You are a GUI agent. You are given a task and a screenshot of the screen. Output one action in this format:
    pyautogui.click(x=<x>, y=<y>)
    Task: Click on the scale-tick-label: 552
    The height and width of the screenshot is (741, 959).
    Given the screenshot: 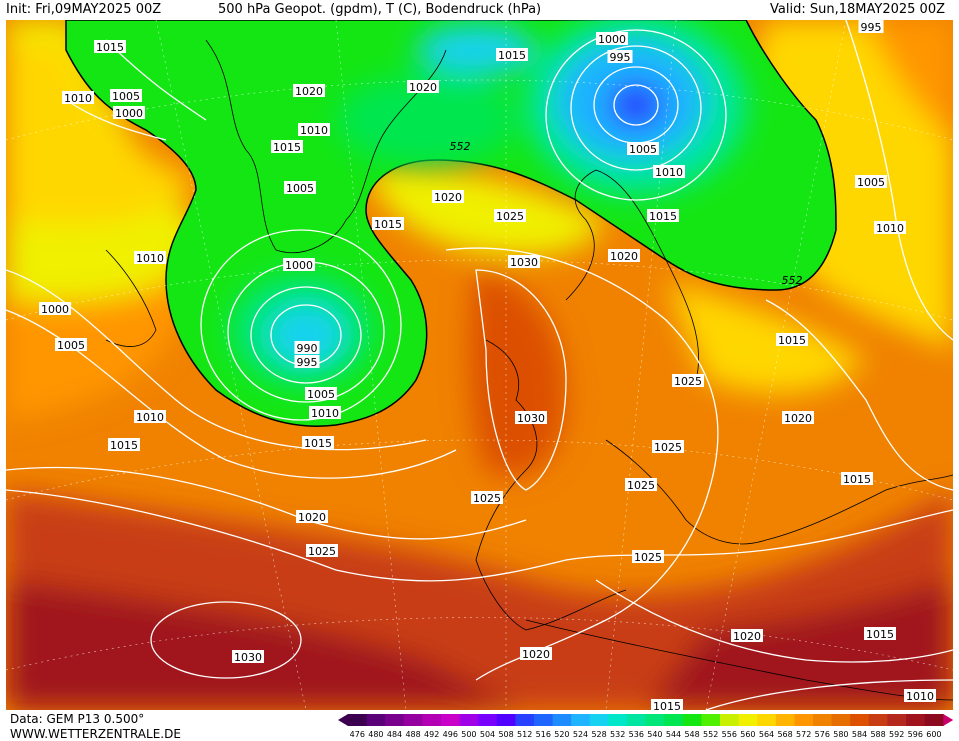 What is the action you would take?
    pyautogui.click(x=710, y=734)
    